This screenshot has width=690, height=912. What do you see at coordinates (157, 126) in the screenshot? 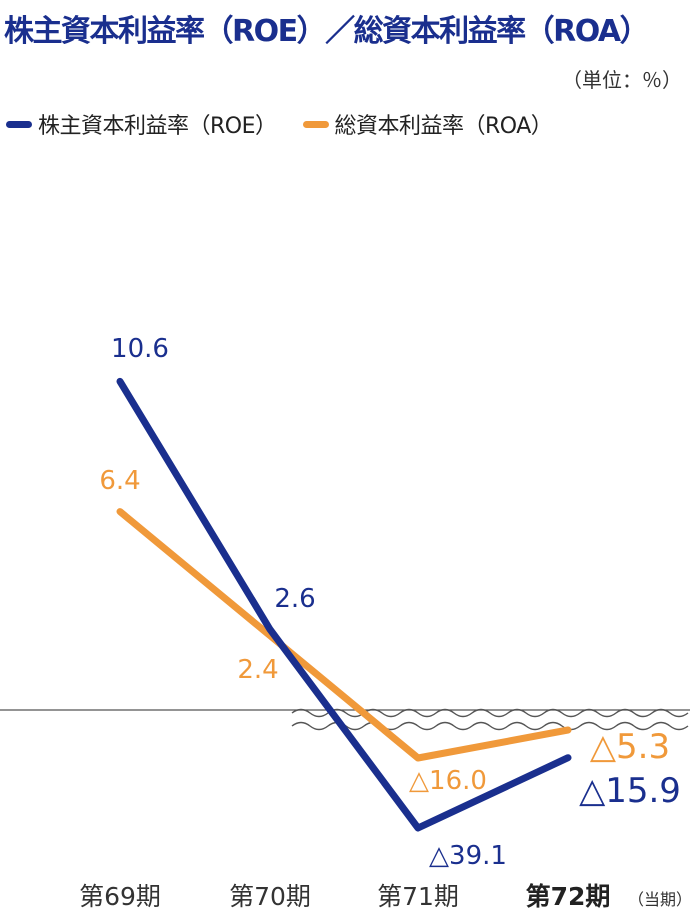
I see `legend-label-roe: 株主資本利益率（ROE）` at bounding box center [157, 126].